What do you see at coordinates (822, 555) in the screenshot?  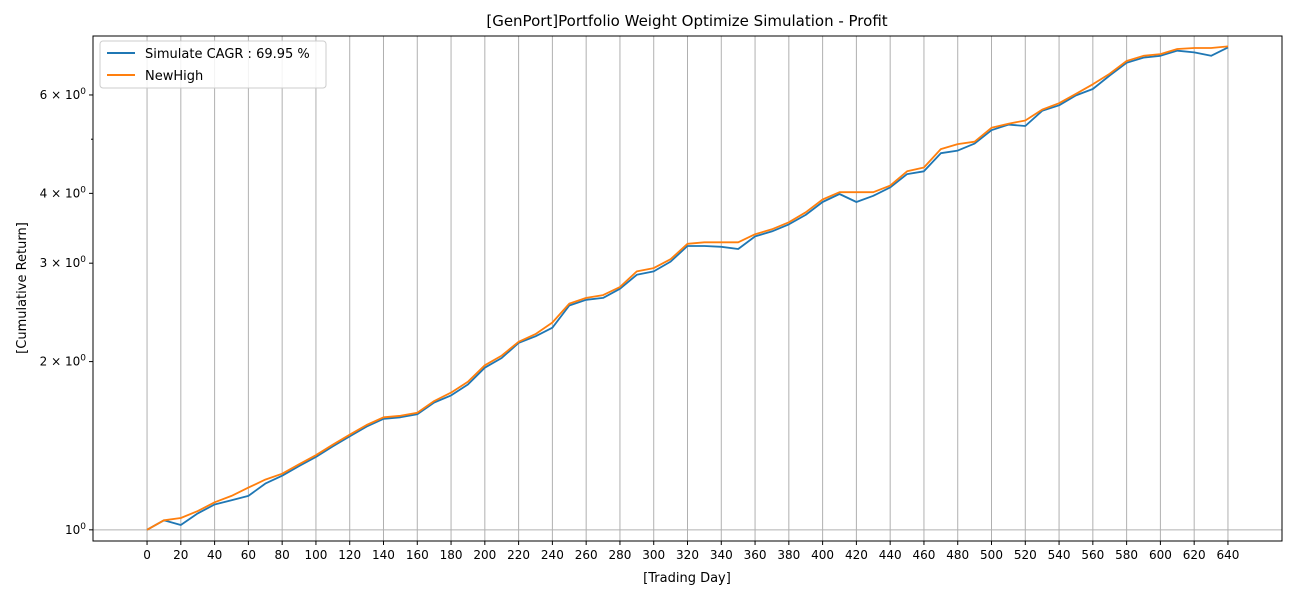 I see `x-tick-label: 400` at bounding box center [822, 555].